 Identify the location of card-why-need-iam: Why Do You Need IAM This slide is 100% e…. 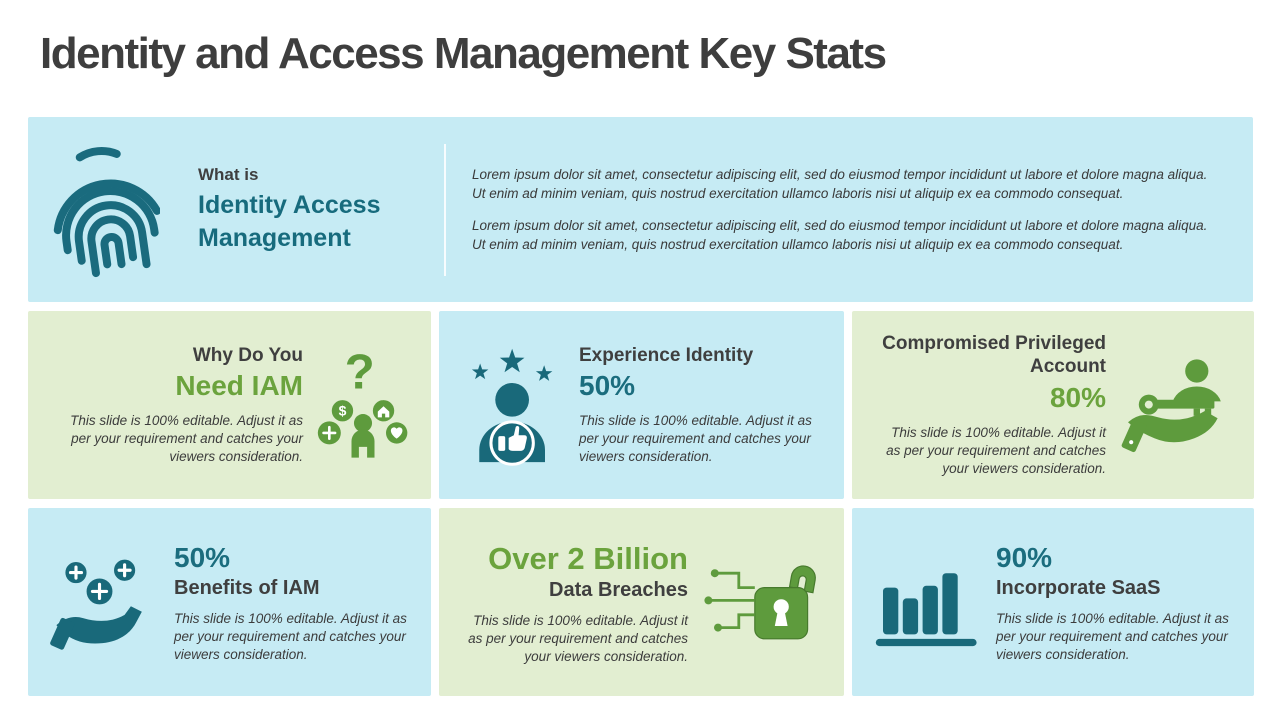
(229, 405).